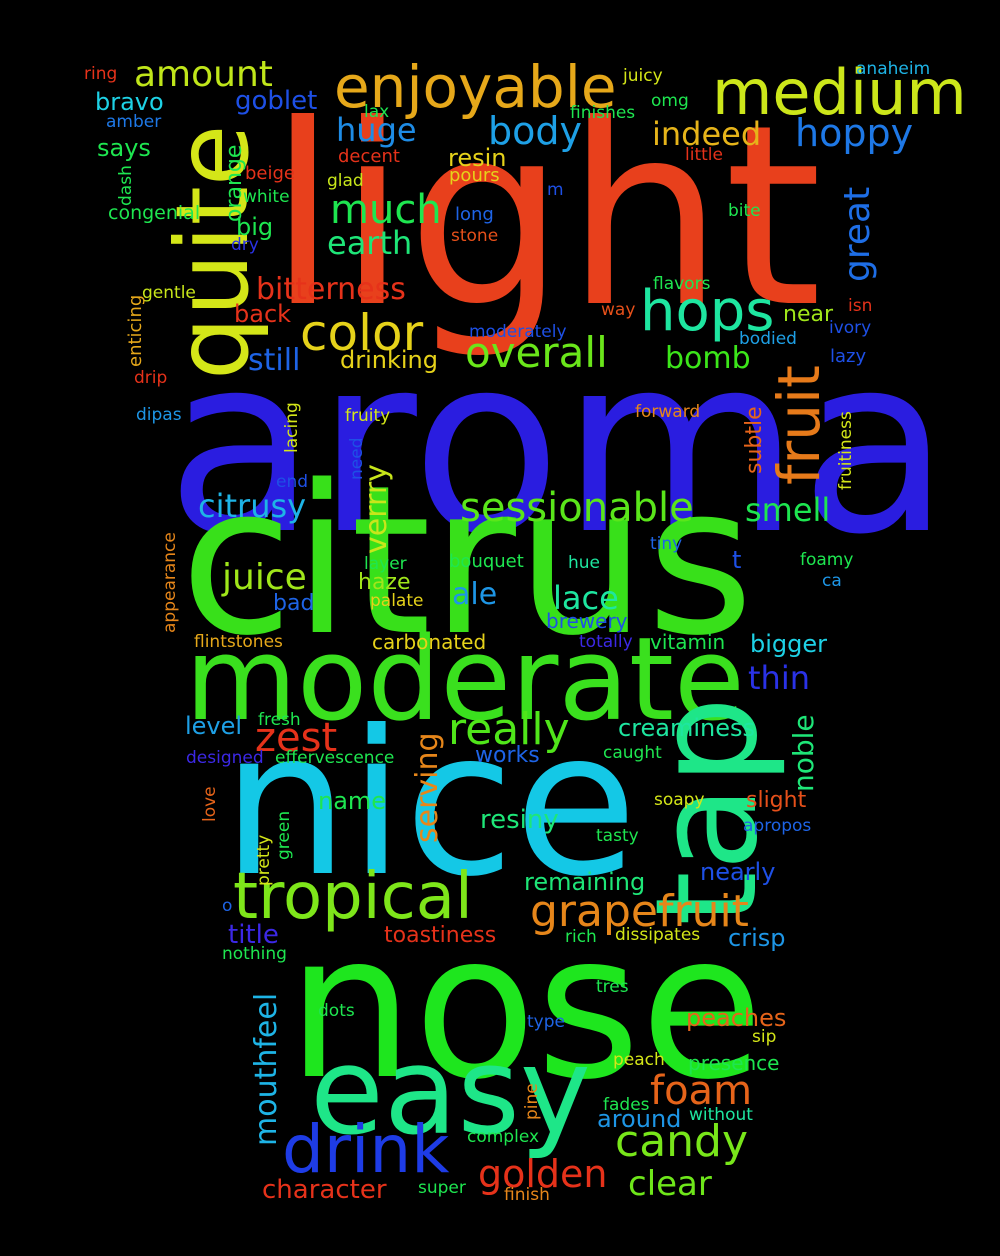 The height and width of the screenshot is (1256, 1000). Describe the element at coordinates (427, 787) in the screenshot. I see `word-serving: serving` at that location.